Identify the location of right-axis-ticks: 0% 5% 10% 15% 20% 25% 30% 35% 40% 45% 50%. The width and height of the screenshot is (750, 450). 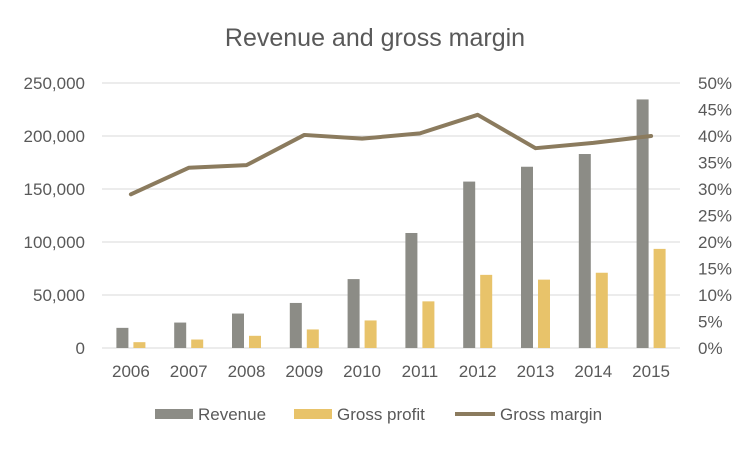
(715, 216).